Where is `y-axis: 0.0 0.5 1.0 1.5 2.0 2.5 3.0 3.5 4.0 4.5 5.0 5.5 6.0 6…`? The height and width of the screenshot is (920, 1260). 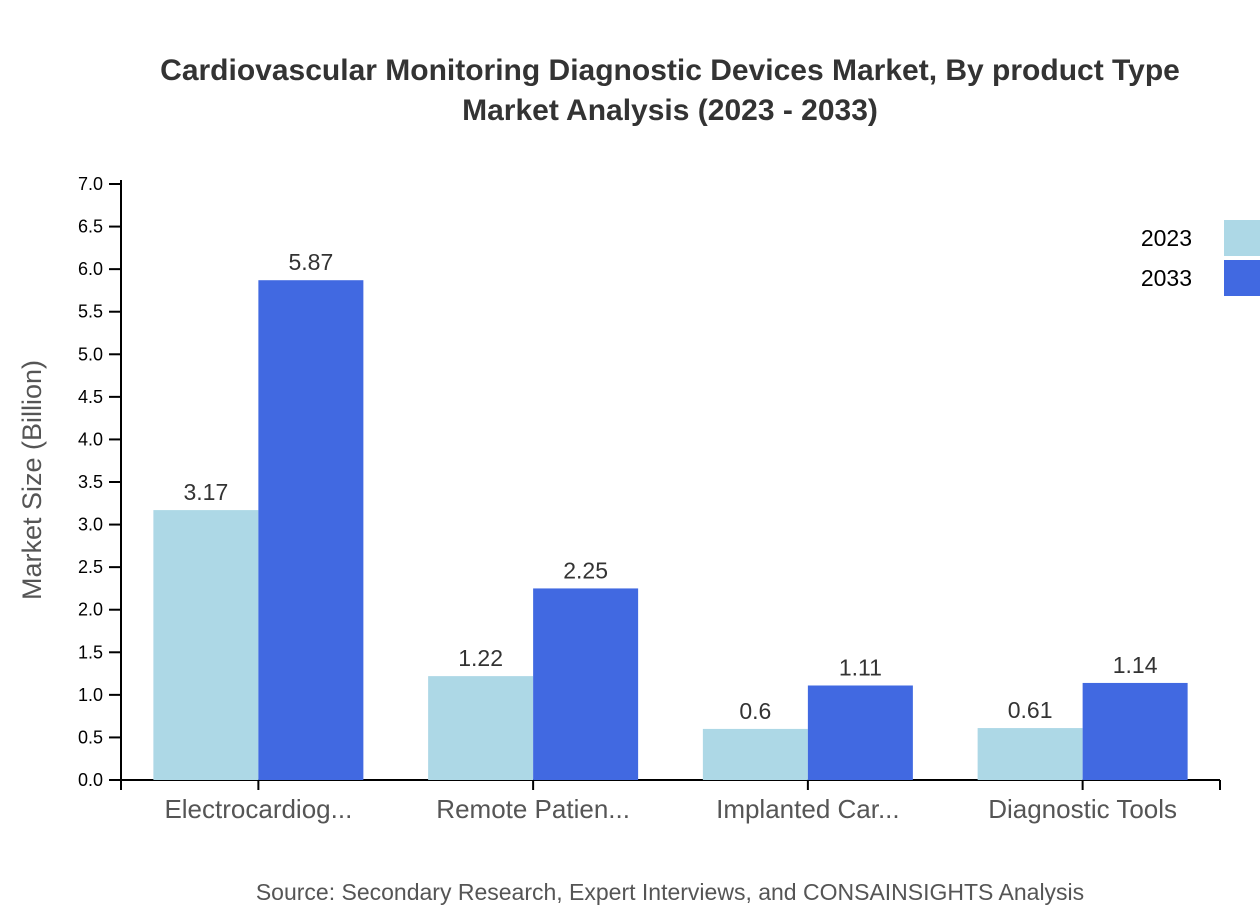 y-axis: 0.0 0.5 1.0 1.5 2.0 2.5 3.0 3.5 4.0 4.5 5.0 5.5 6.0 6… is located at coordinates (100, 482).